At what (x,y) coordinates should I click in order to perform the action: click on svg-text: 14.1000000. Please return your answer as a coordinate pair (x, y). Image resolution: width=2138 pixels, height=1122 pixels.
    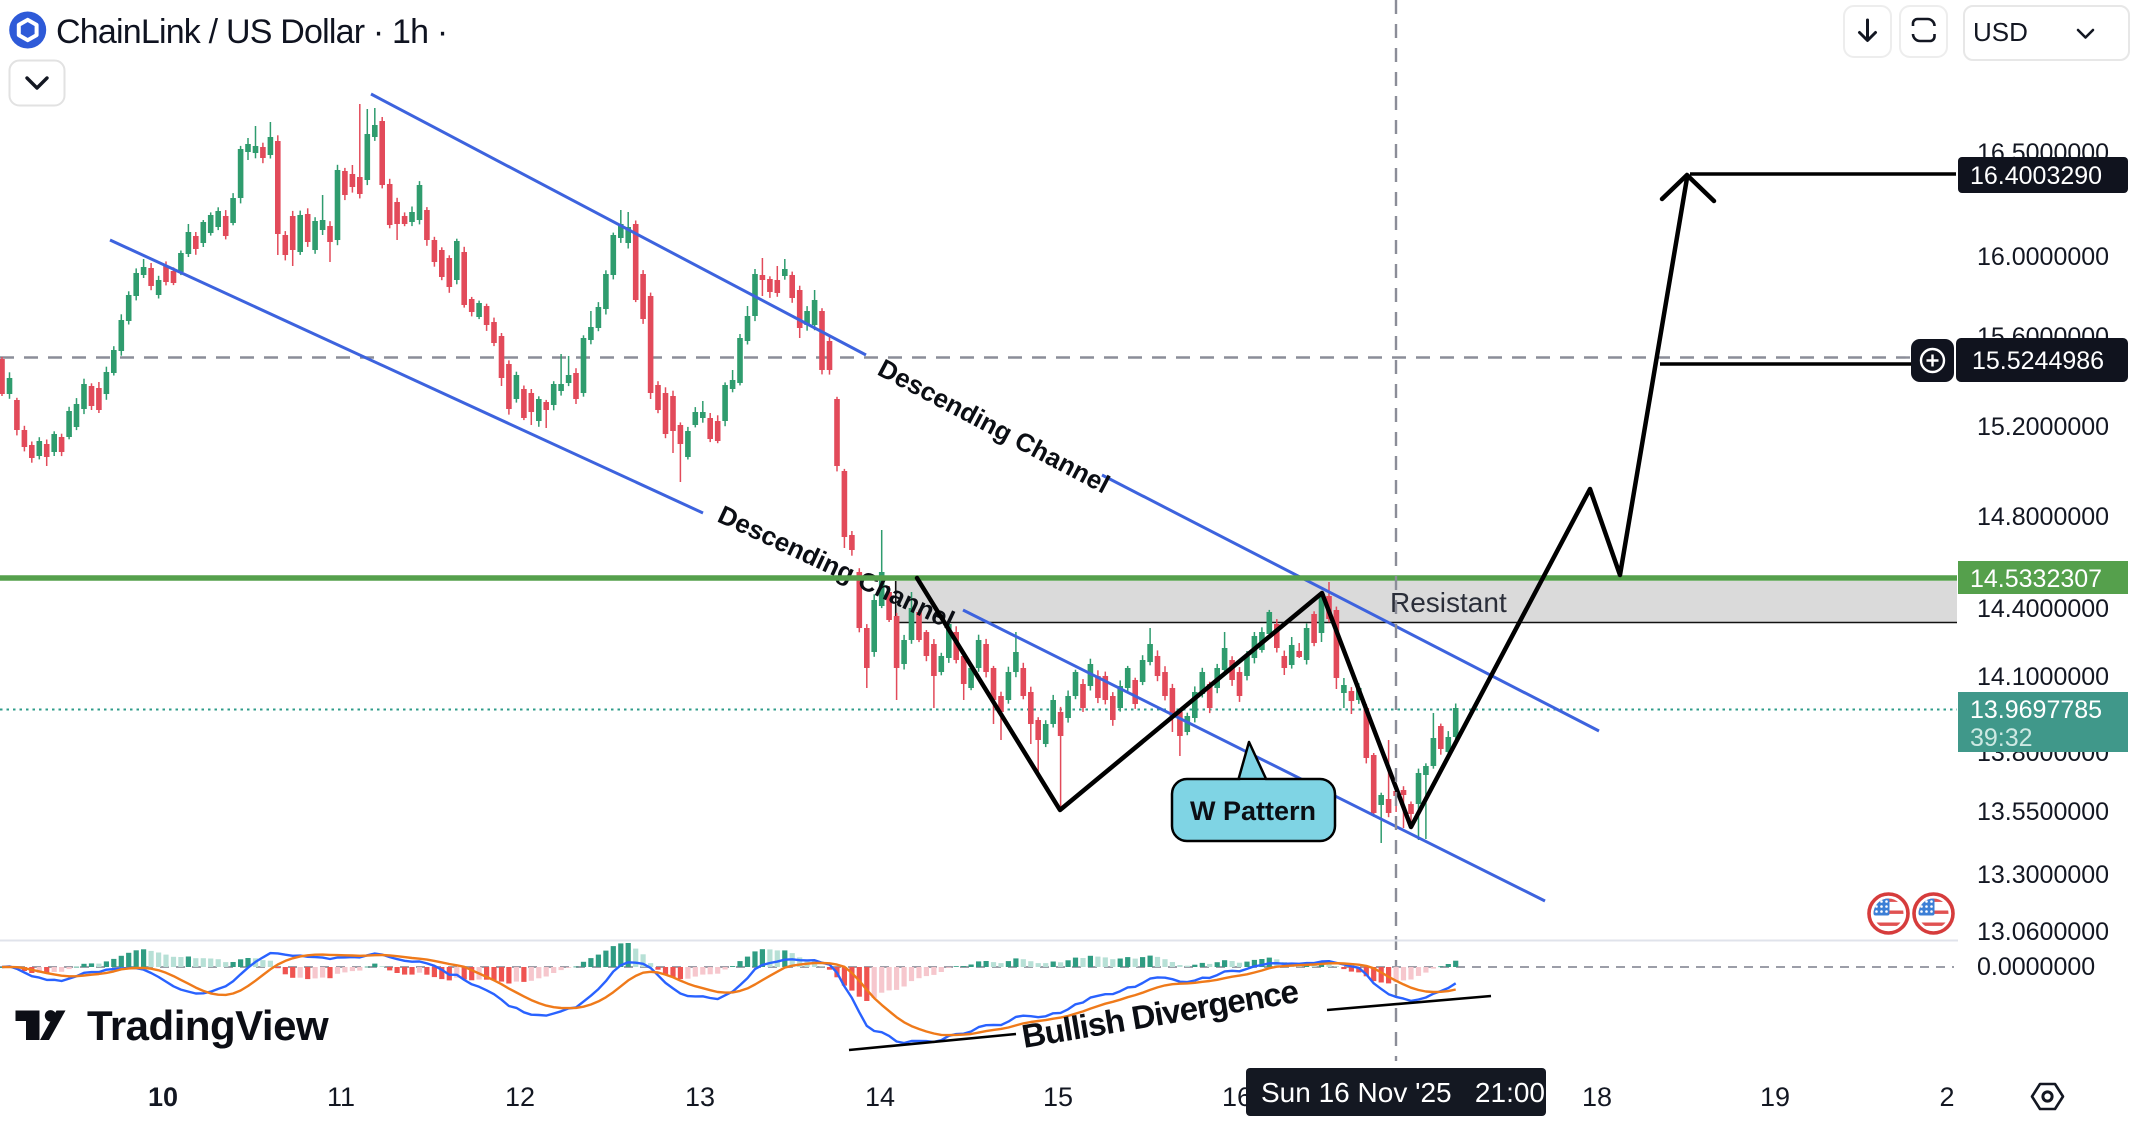
    Looking at the image, I should click on (2043, 677).